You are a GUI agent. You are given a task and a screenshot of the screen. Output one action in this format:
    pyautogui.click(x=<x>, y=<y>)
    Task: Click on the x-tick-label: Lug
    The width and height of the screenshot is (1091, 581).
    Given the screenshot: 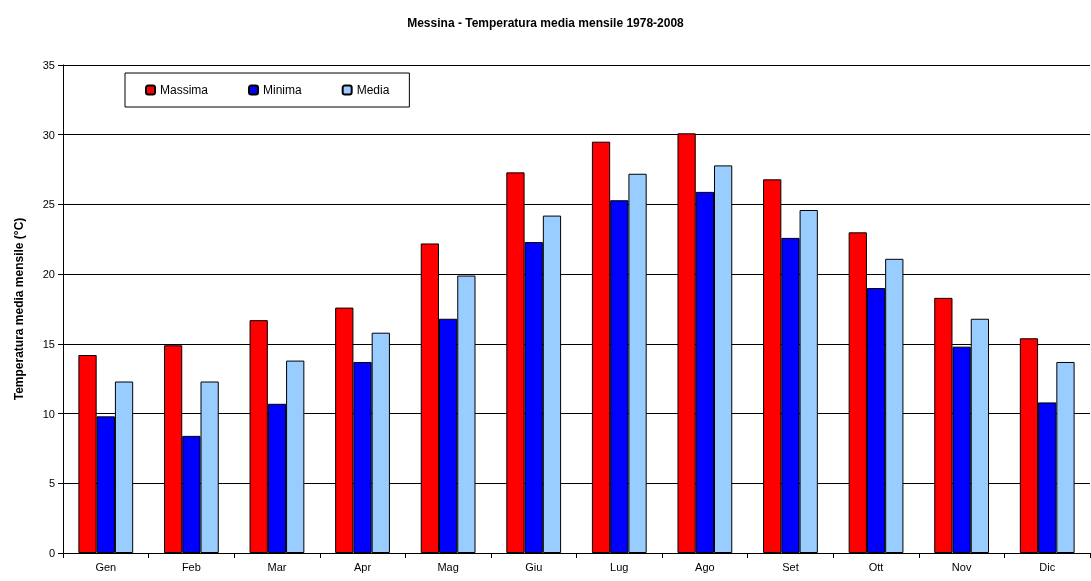 What is the action you would take?
    pyautogui.click(x=619, y=566)
    